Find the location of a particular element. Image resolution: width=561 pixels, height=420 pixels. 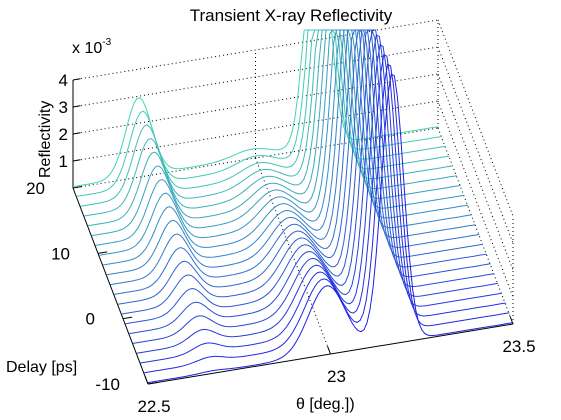

x-axis-label: θ [deg.]) is located at coordinates (325, 404).